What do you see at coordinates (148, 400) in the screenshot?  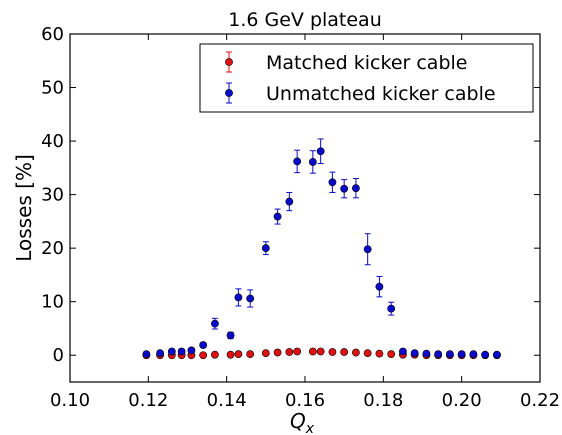 I see `x-tick-label: 0.12` at bounding box center [148, 400].